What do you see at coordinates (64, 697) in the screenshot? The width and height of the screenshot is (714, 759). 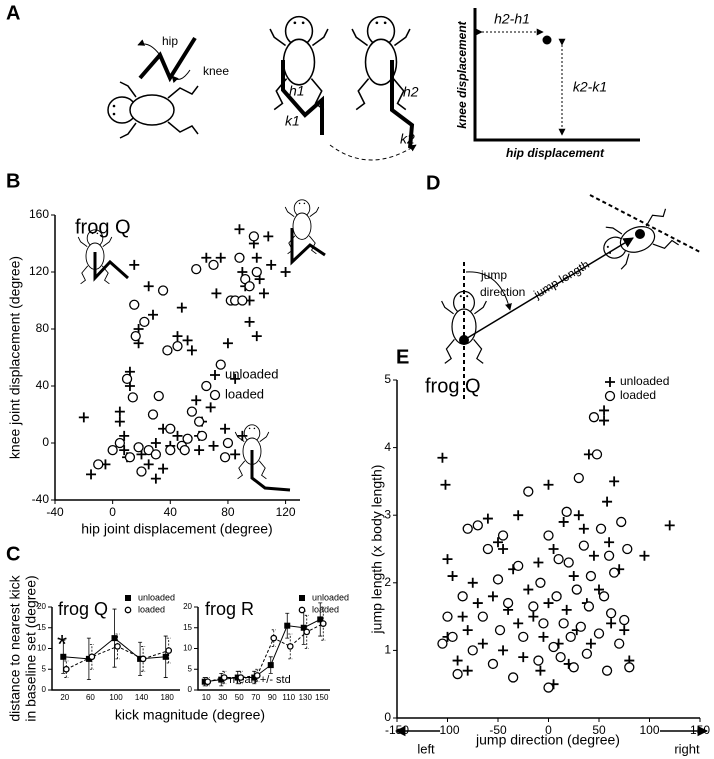 I see `x-tick-label: 20` at bounding box center [64, 697].